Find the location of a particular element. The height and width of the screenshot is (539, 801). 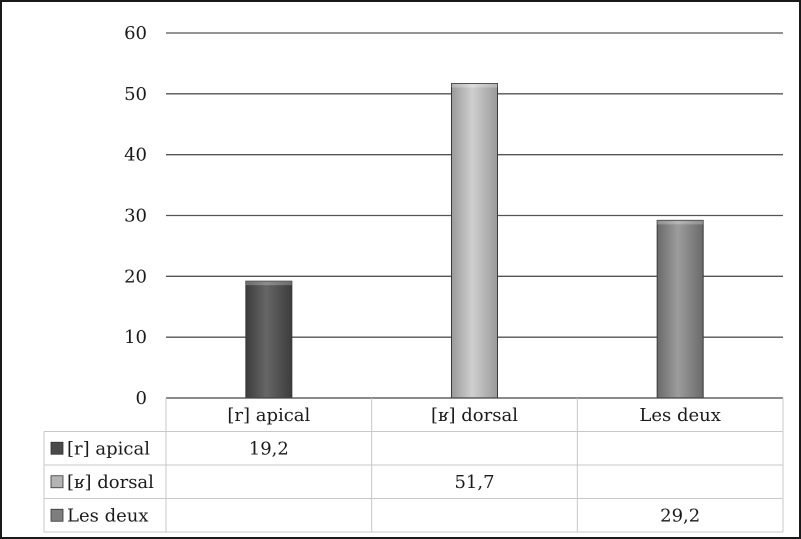

y-tick-label: 60 is located at coordinates (135, 33).